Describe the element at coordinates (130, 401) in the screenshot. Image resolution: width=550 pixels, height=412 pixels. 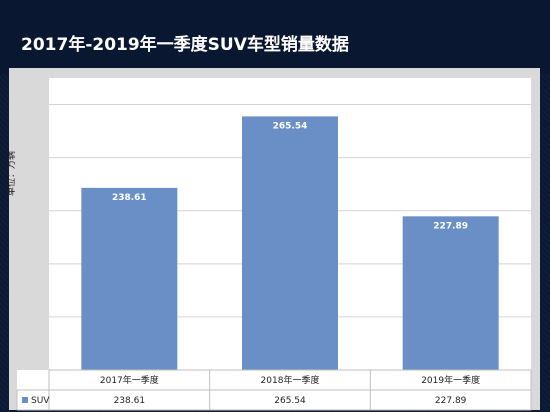
I see `table-value: 238.61` at that location.